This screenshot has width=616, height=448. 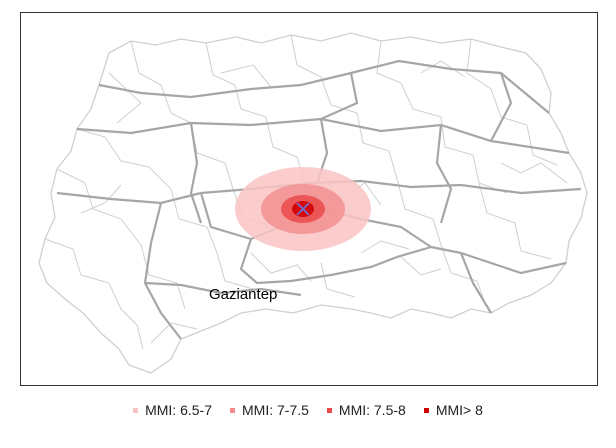 What do you see at coordinates (459, 410) in the screenshot?
I see `legend-label: MMI> 8` at bounding box center [459, 410].